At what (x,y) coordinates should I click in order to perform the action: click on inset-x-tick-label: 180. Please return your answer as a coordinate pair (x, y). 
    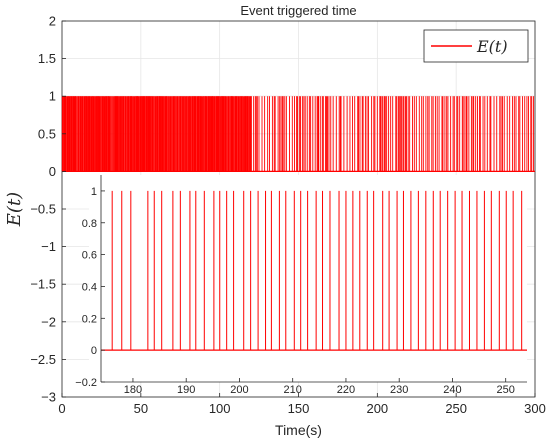
    Looking at the image, I should click on (133, 390).